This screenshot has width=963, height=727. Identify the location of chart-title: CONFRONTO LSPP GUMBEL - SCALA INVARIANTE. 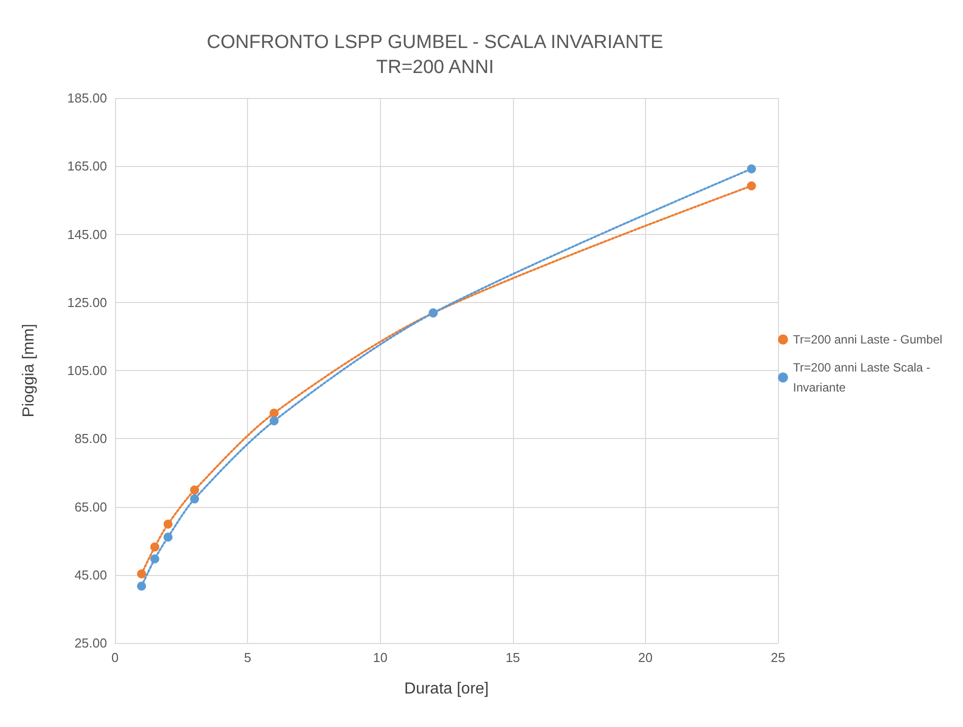
(435, 42).